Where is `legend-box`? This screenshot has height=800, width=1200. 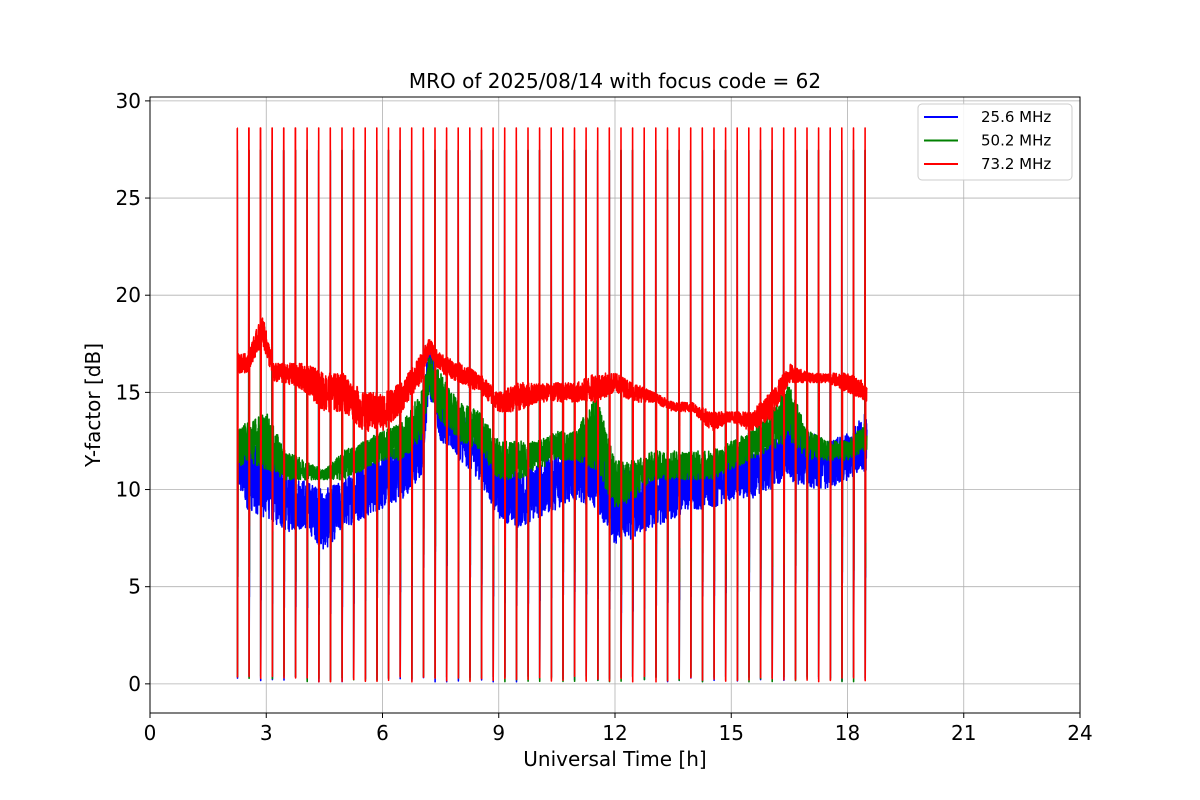 legend-box is located at coordinates (995, 142).